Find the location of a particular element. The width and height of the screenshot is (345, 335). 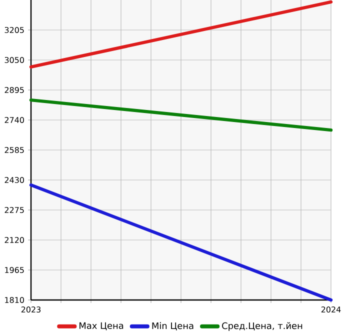

legend-label: Сред.Цена, т.йен is located at coordinates (262, 326).